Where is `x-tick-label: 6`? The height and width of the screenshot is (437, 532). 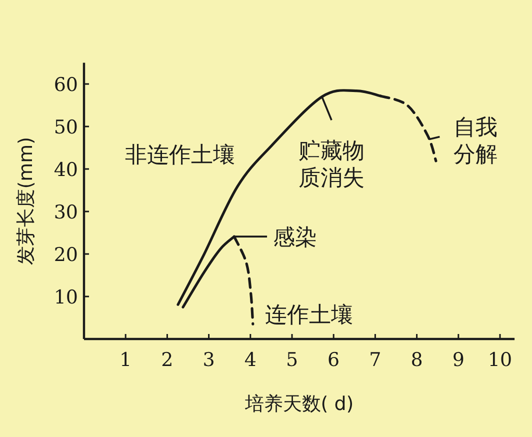 x-tick-label: 6 is located at coordinates (334, 360).